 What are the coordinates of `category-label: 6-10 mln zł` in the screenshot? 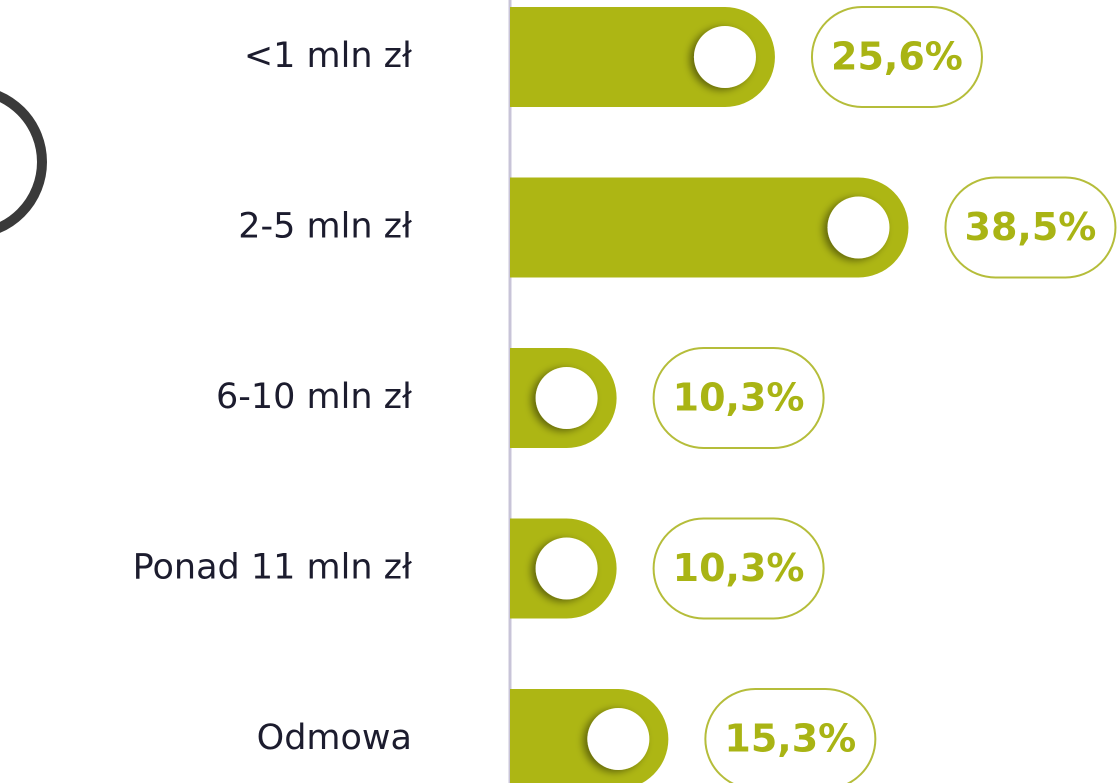 It's located at (314, 397).